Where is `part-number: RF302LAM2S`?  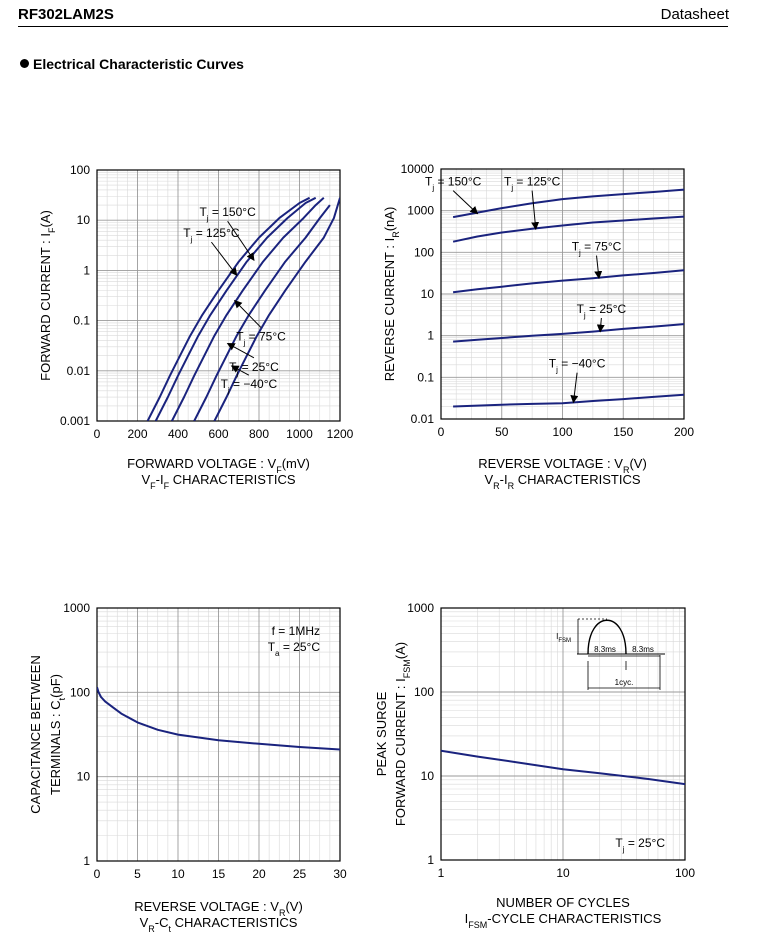
part-number: RF302LAM2S is located at coordinates (66, 14).